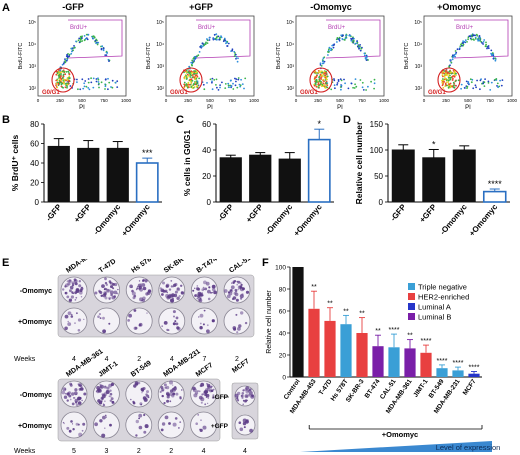 This screenshot has width=520, height=455. I want to click on y-tick-label: 20, so click(206, 176).